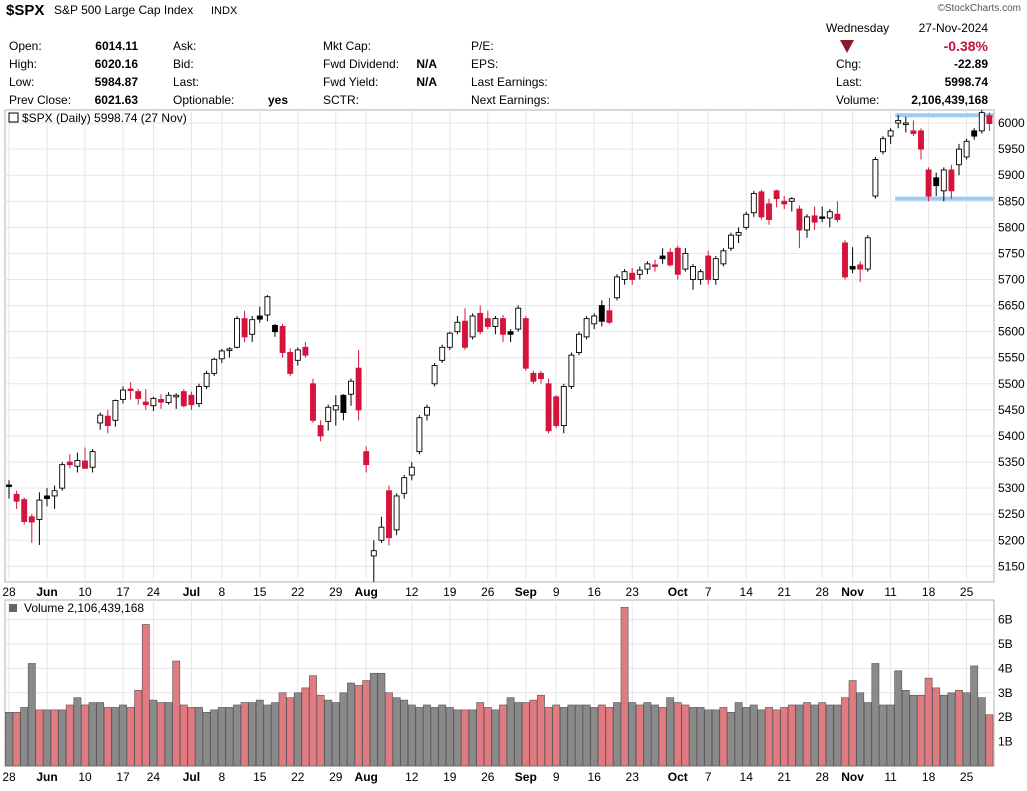  Describe the element at coordinates (1005, 717) in the screenshot. I see `volume-tick-label: 2B` at that location.